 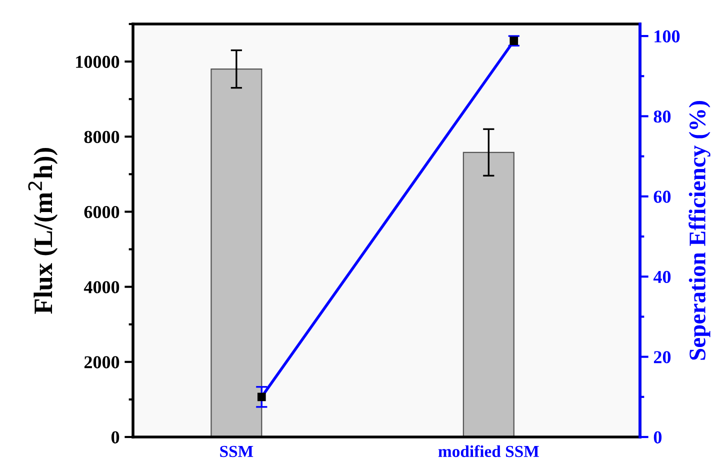 What do you see at coordinates (102, 137) in the screenshot?
I see `y-tick-label: 8000` at bounding box center [102, 137].